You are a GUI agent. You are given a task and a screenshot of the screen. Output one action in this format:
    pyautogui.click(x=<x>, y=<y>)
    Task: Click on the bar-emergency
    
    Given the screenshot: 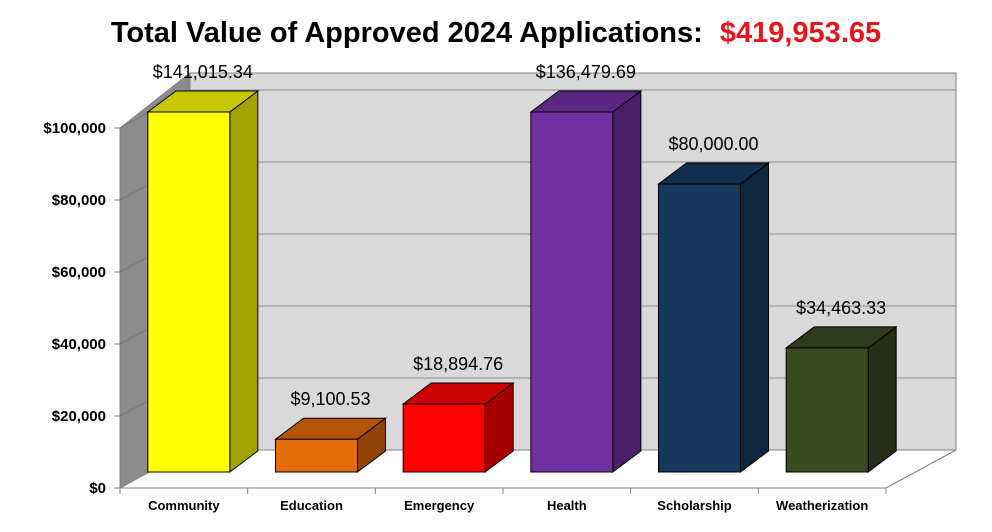 What is the action you would take?
    pyautogui.click(x=458, y=427)
    